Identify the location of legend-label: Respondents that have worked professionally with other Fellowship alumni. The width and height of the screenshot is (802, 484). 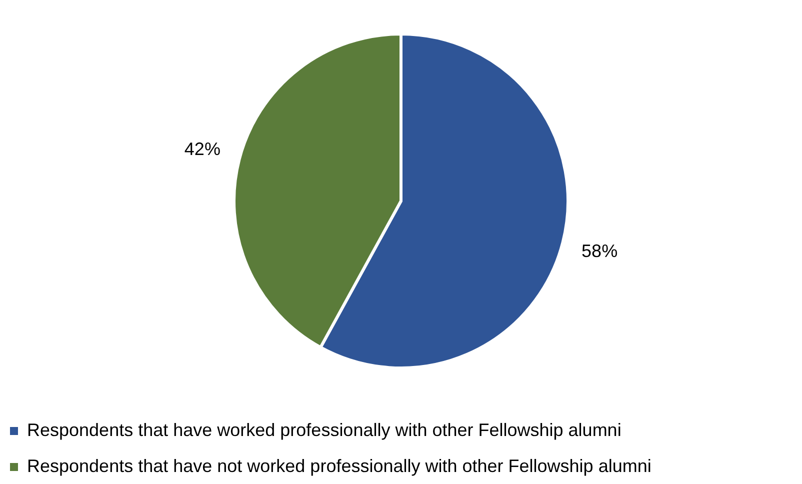
(324, 430).